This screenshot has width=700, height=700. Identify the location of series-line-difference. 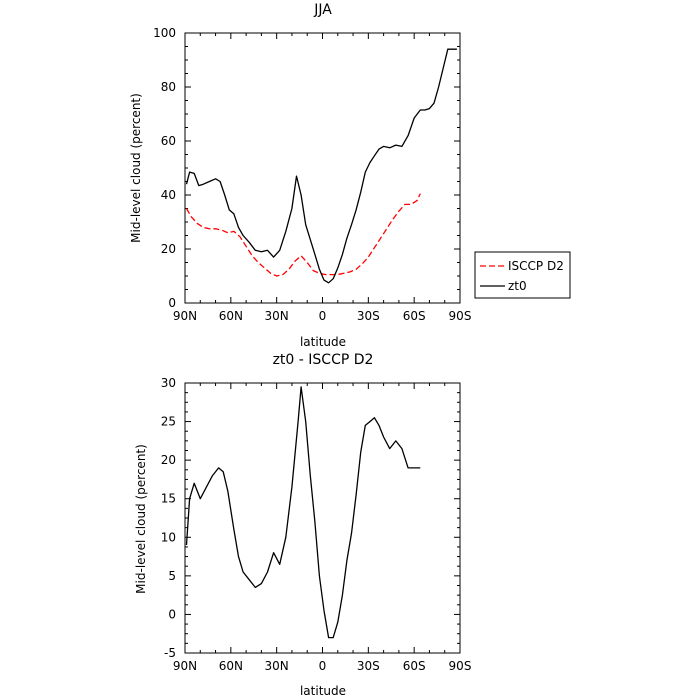
(303, 512).